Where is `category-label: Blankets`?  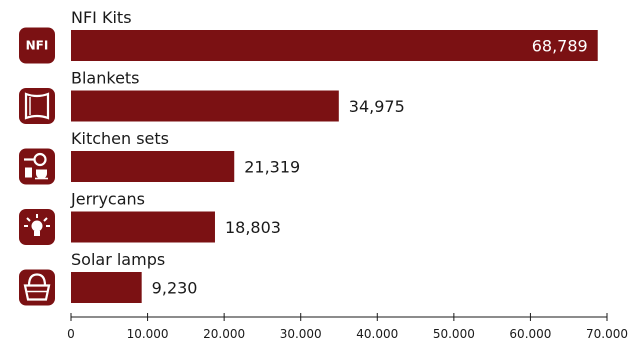
category-label: Blankets is located at coordinates (105, 78).